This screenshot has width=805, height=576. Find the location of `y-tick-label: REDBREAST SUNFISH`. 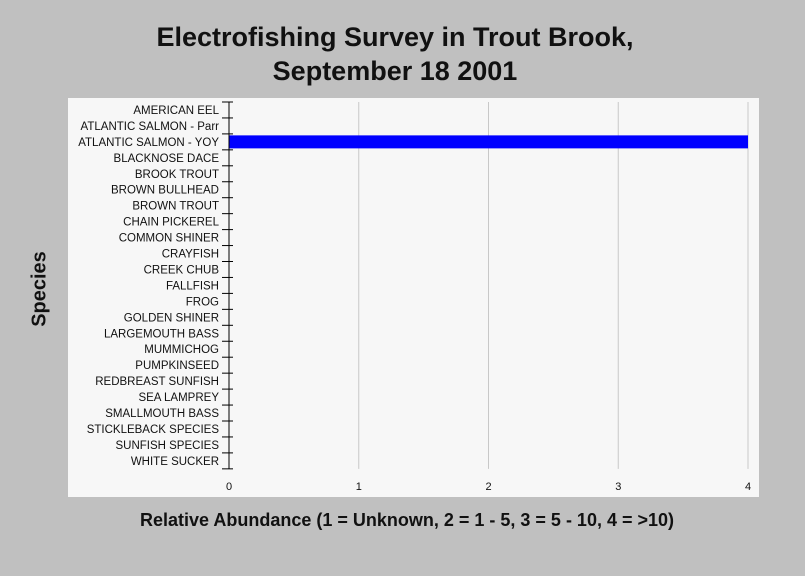

y-tick-label: REDBREAST SUNFISH is located at coordinates (157, 382).